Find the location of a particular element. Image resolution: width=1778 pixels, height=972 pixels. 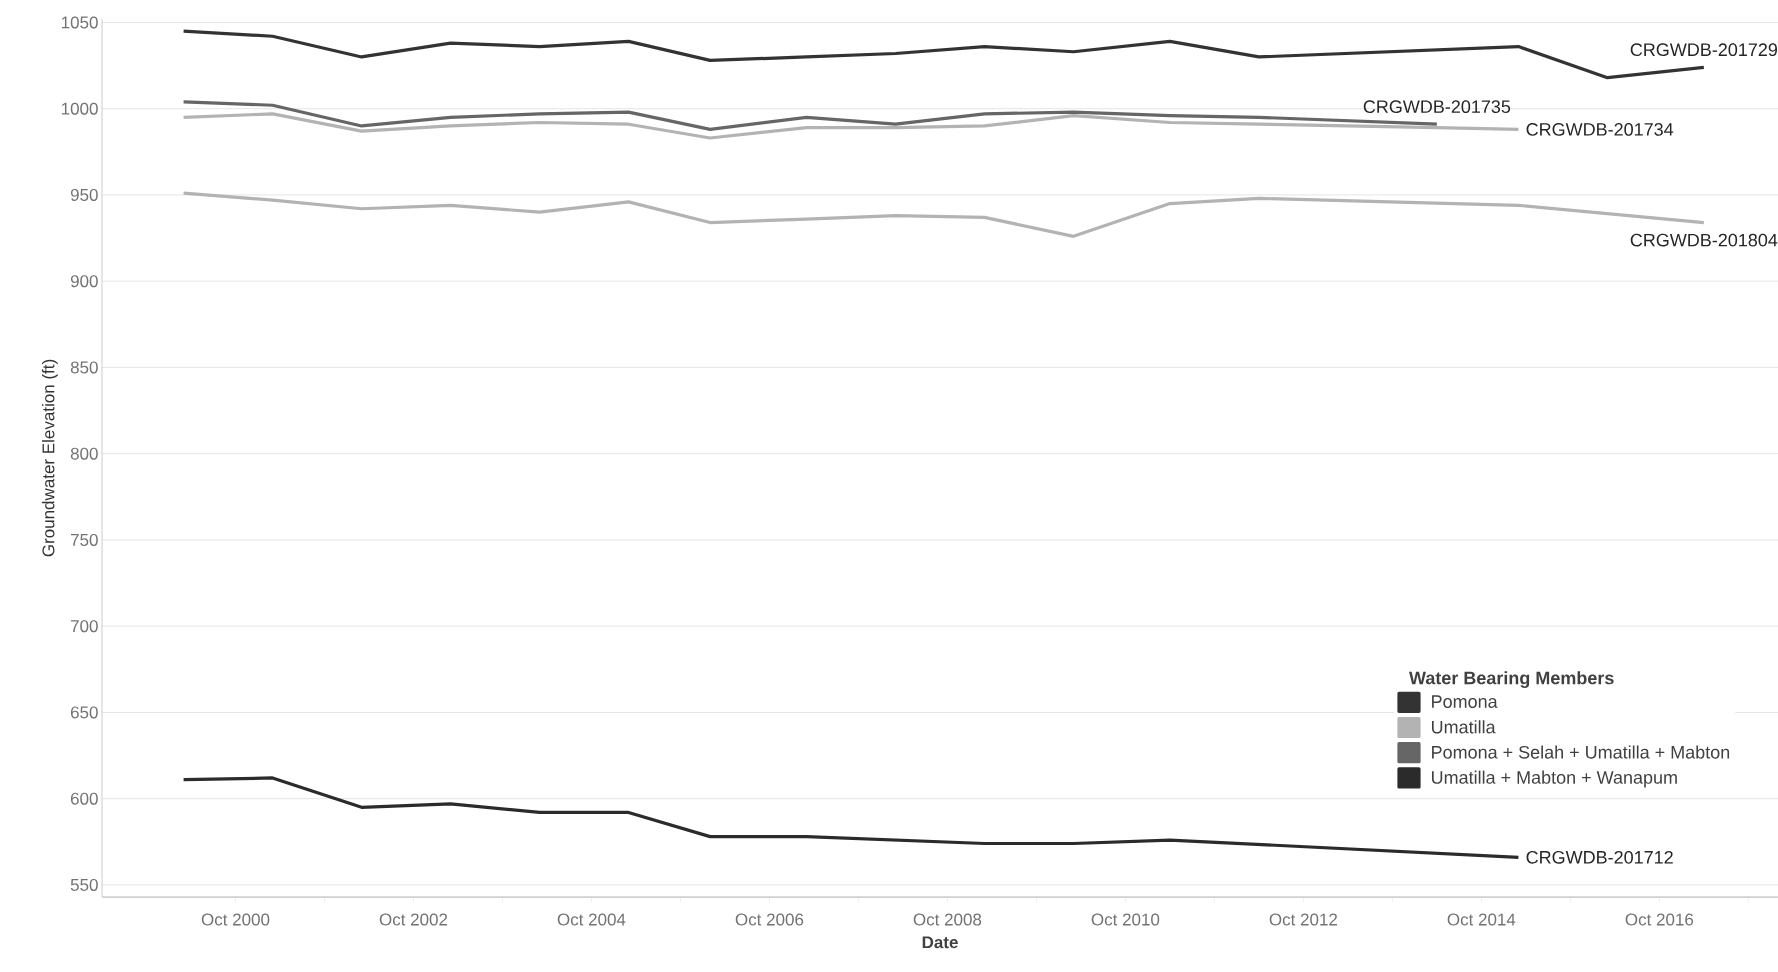

y-axis-title: Groundwater Elevation (ft) is located at coordinates (49, 458).